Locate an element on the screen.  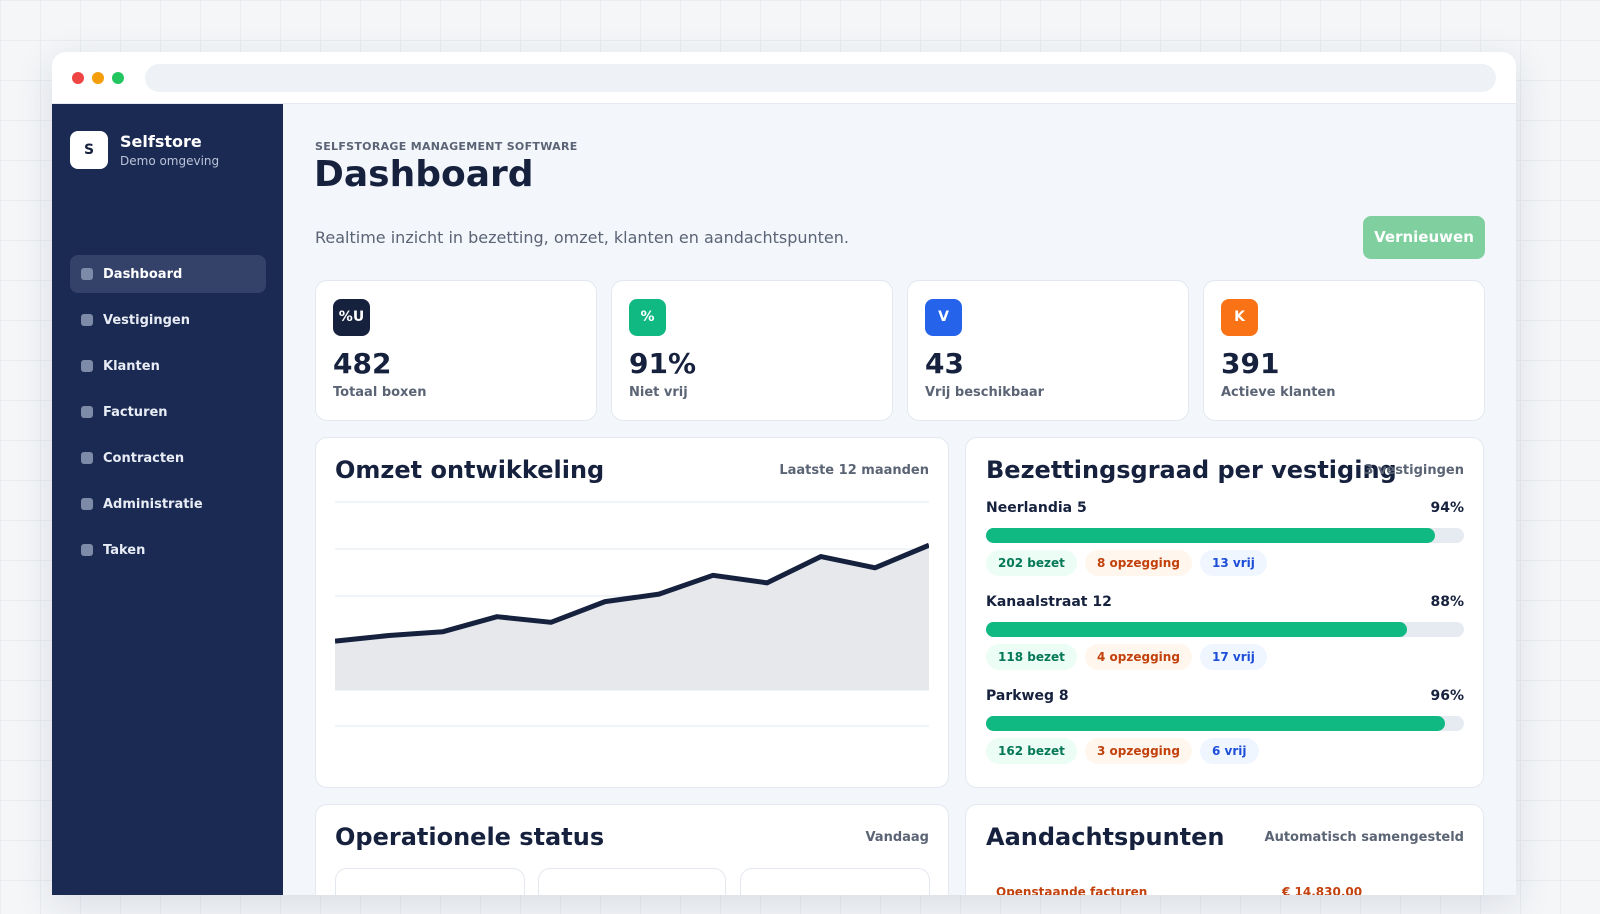
browser-toolbar is located at coordinates (784, 78).